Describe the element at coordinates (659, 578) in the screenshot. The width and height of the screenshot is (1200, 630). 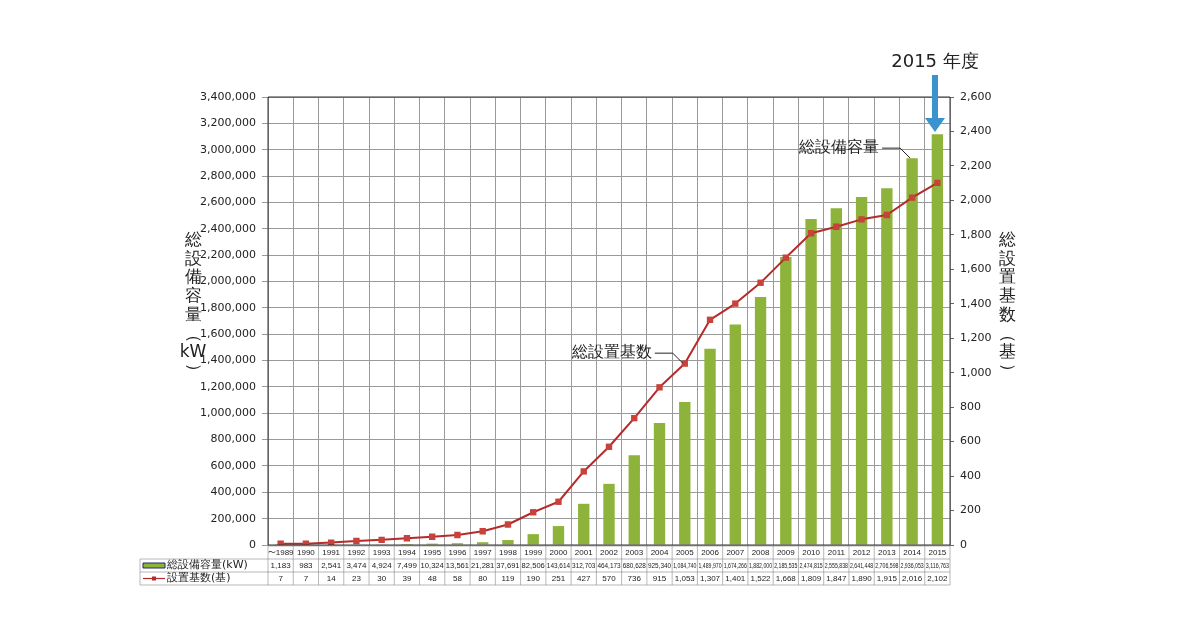
I see `data-label: 915` at that location.